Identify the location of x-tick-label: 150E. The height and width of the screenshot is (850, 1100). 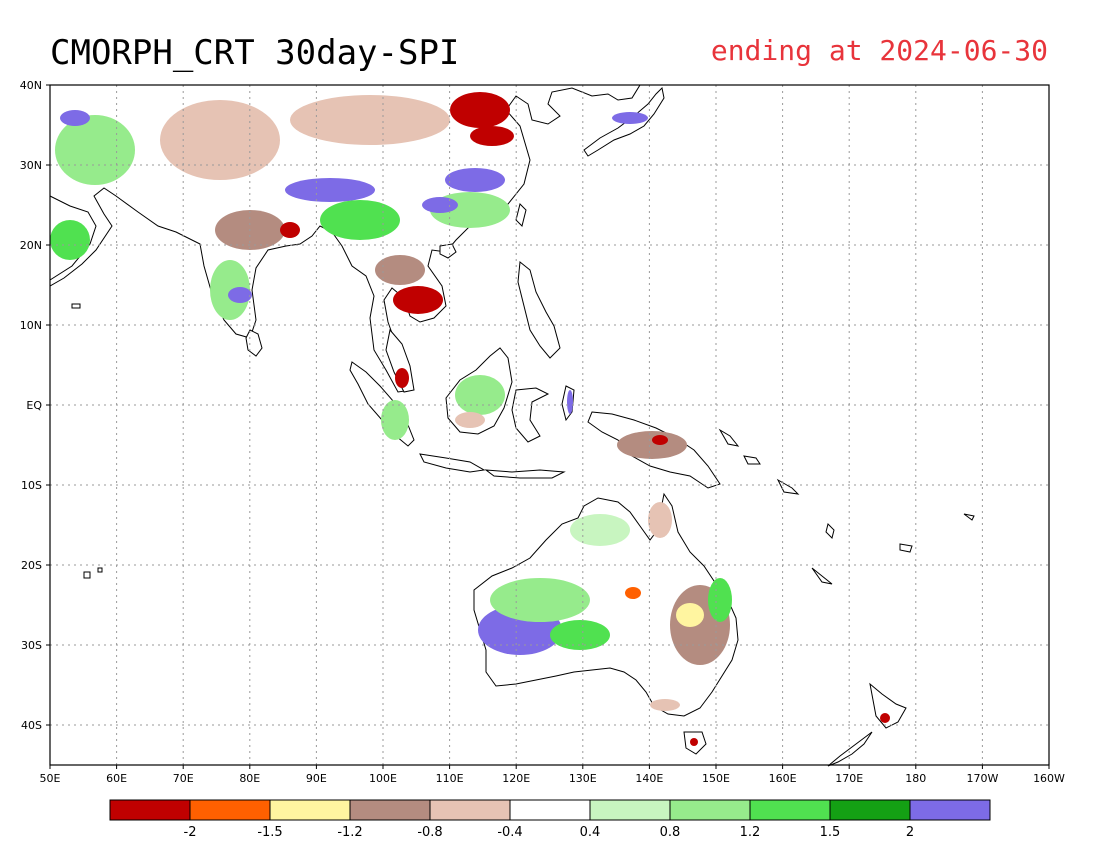
(716, 778).